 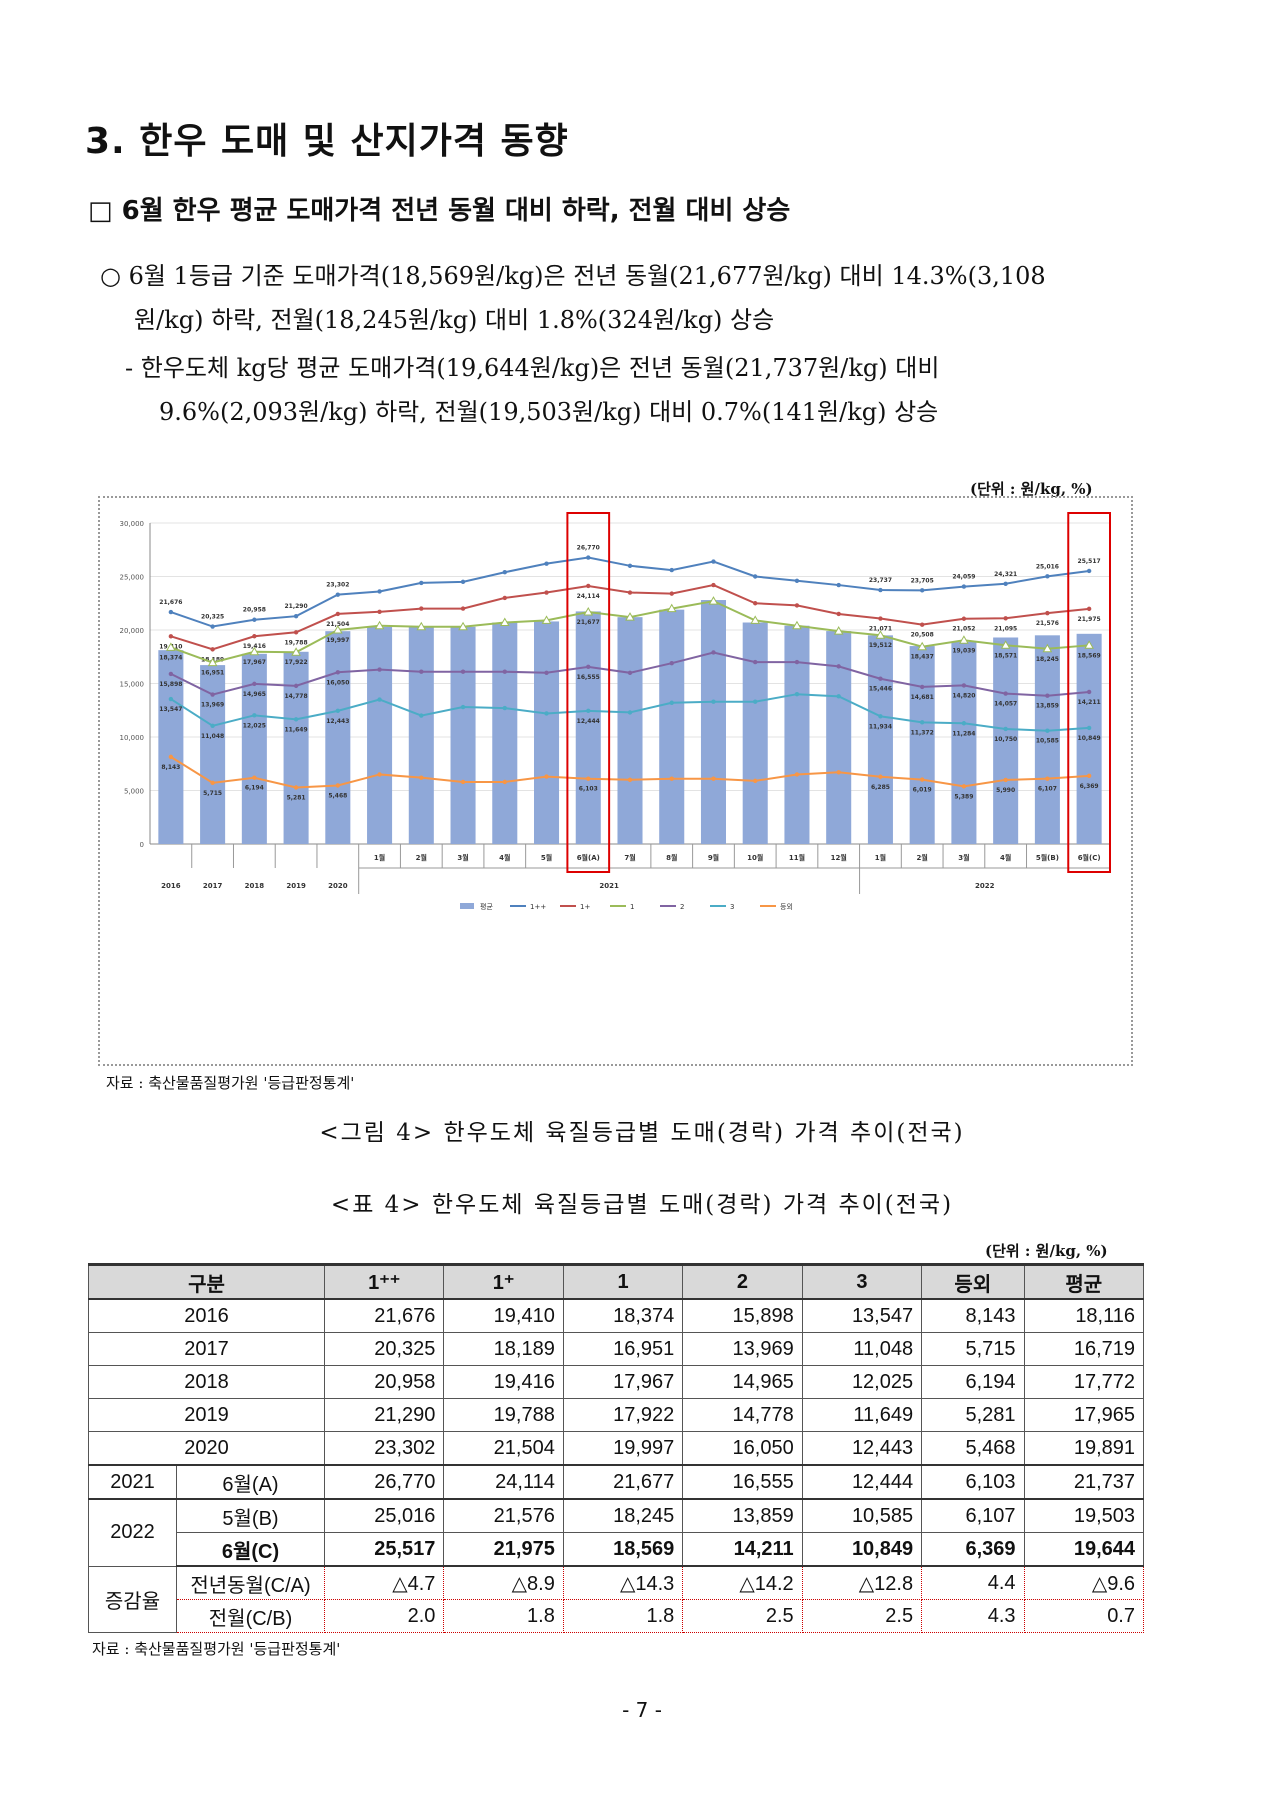 I want to click on data-label: 16,951, so click(x=212, y=673).